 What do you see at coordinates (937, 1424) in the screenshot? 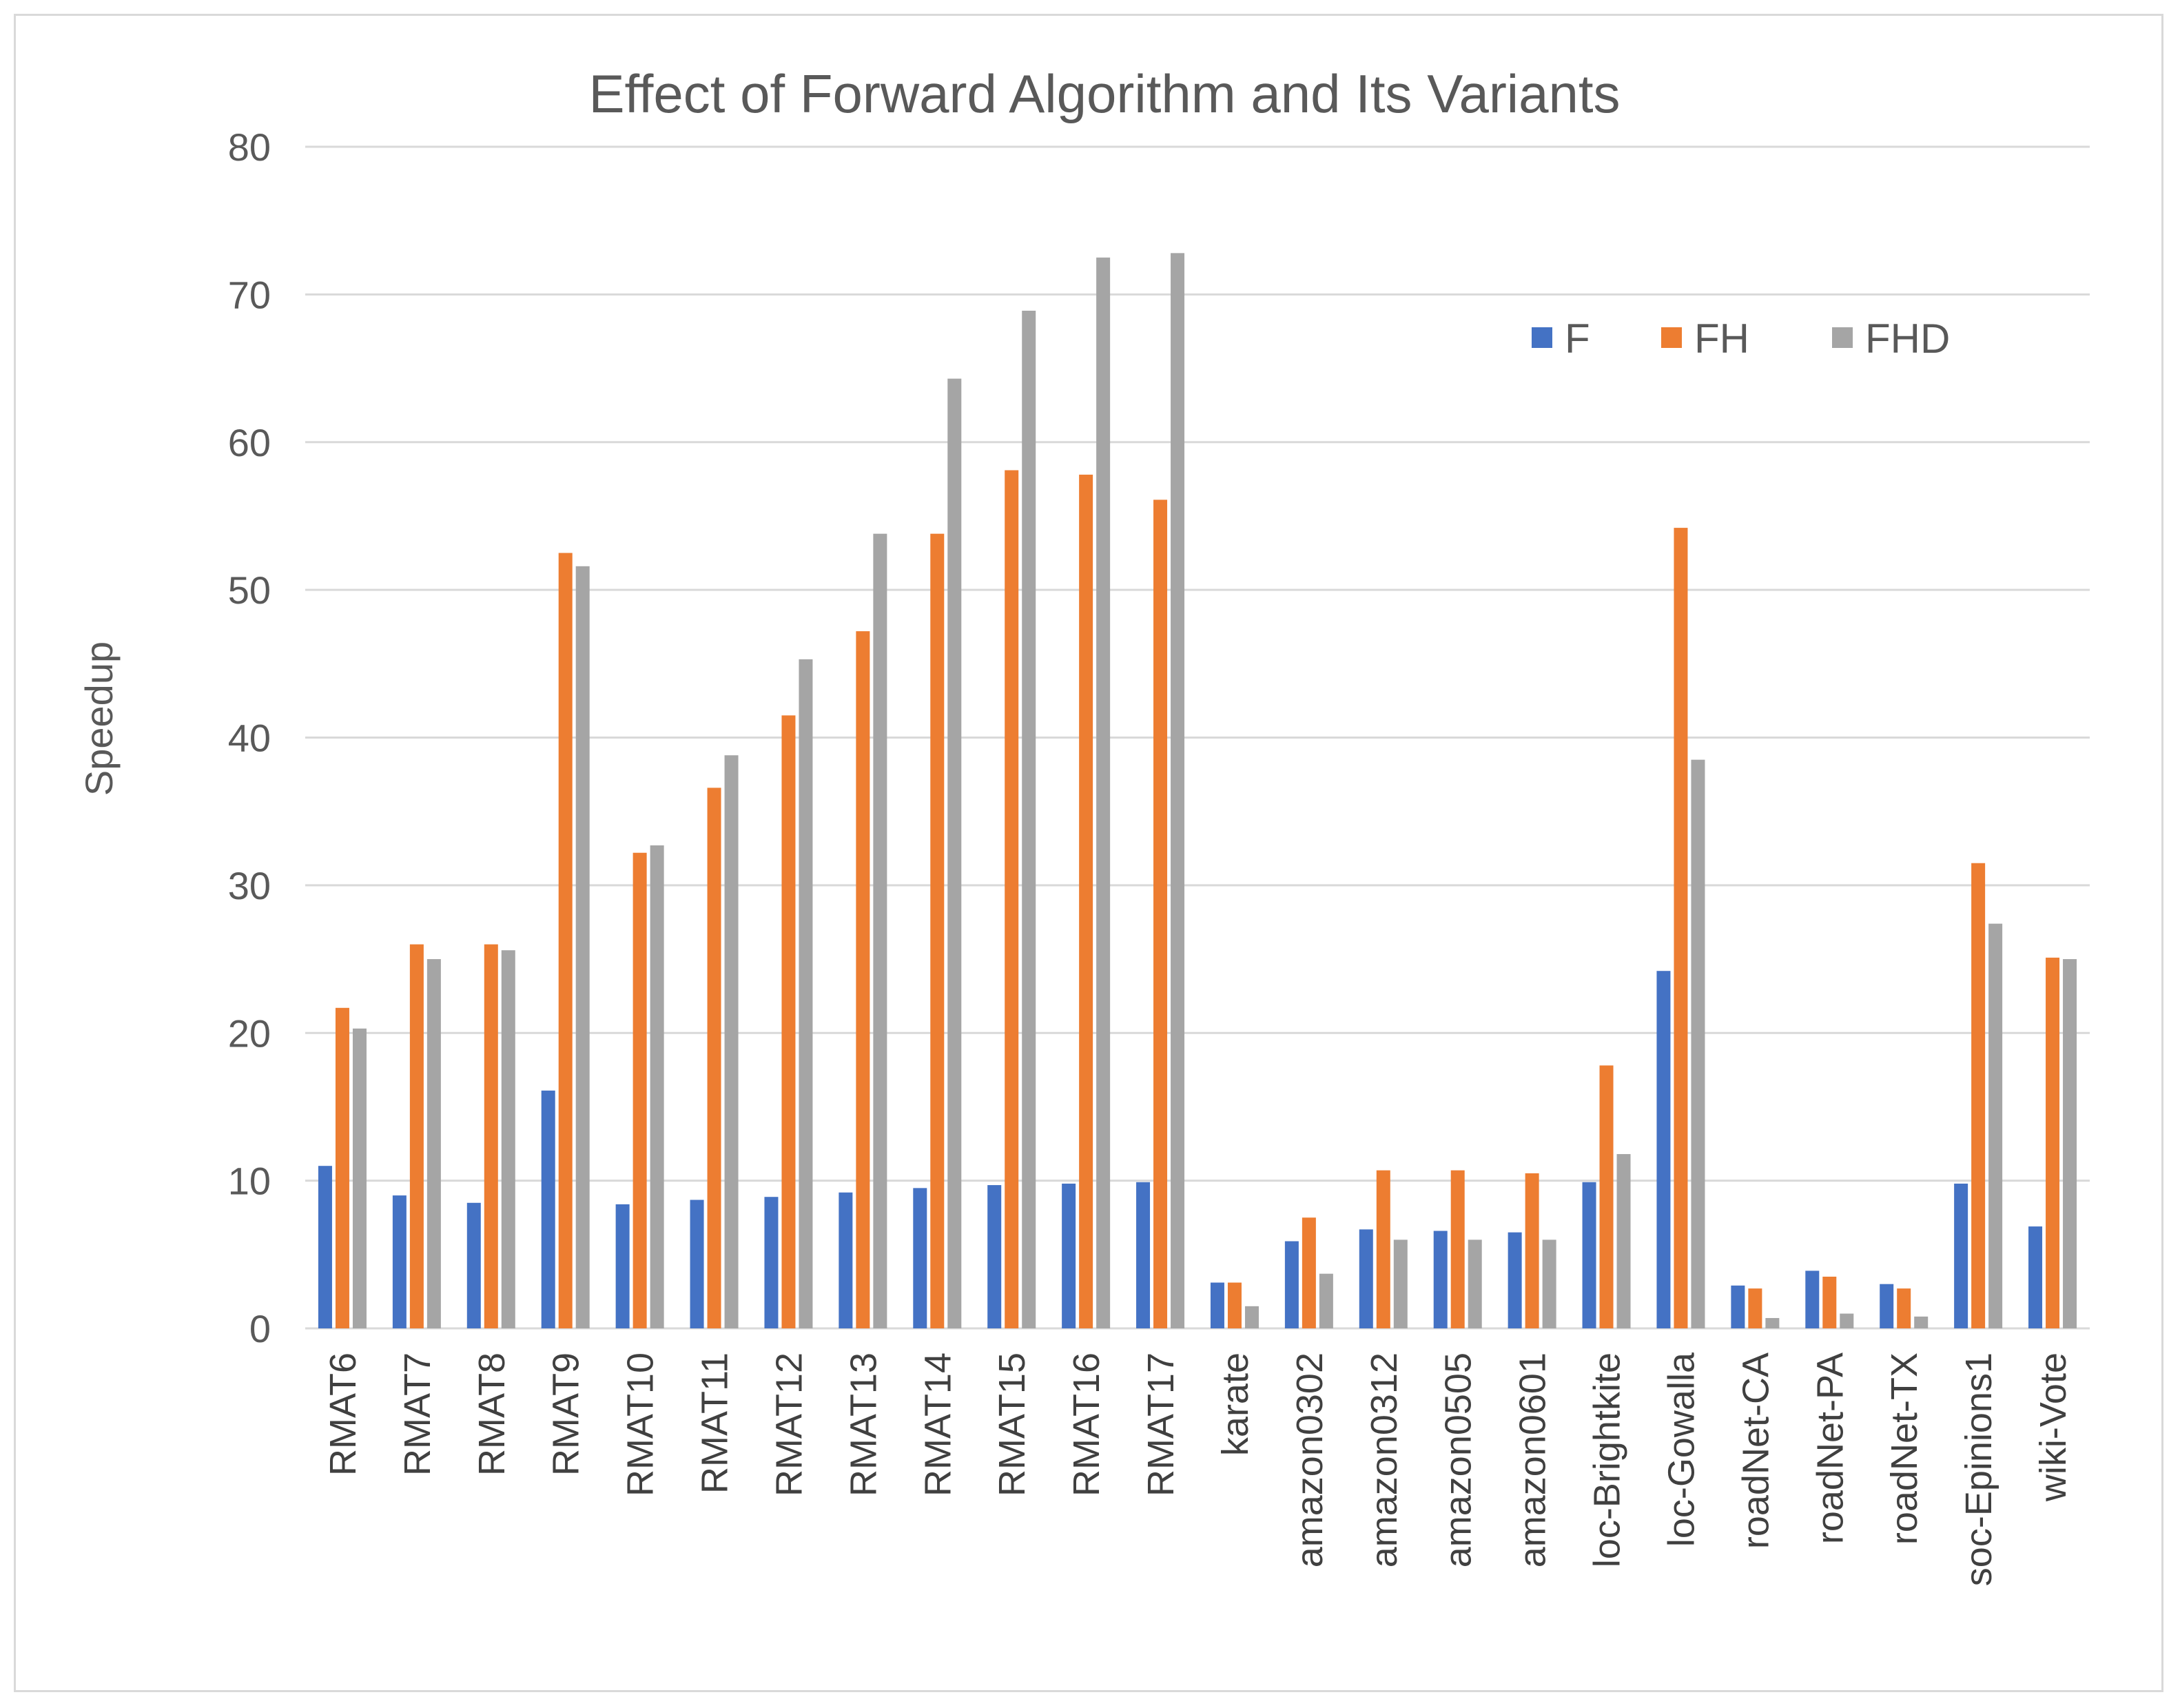
I see `x-category-label: RMAT14` at bounding box center [937, 1424].